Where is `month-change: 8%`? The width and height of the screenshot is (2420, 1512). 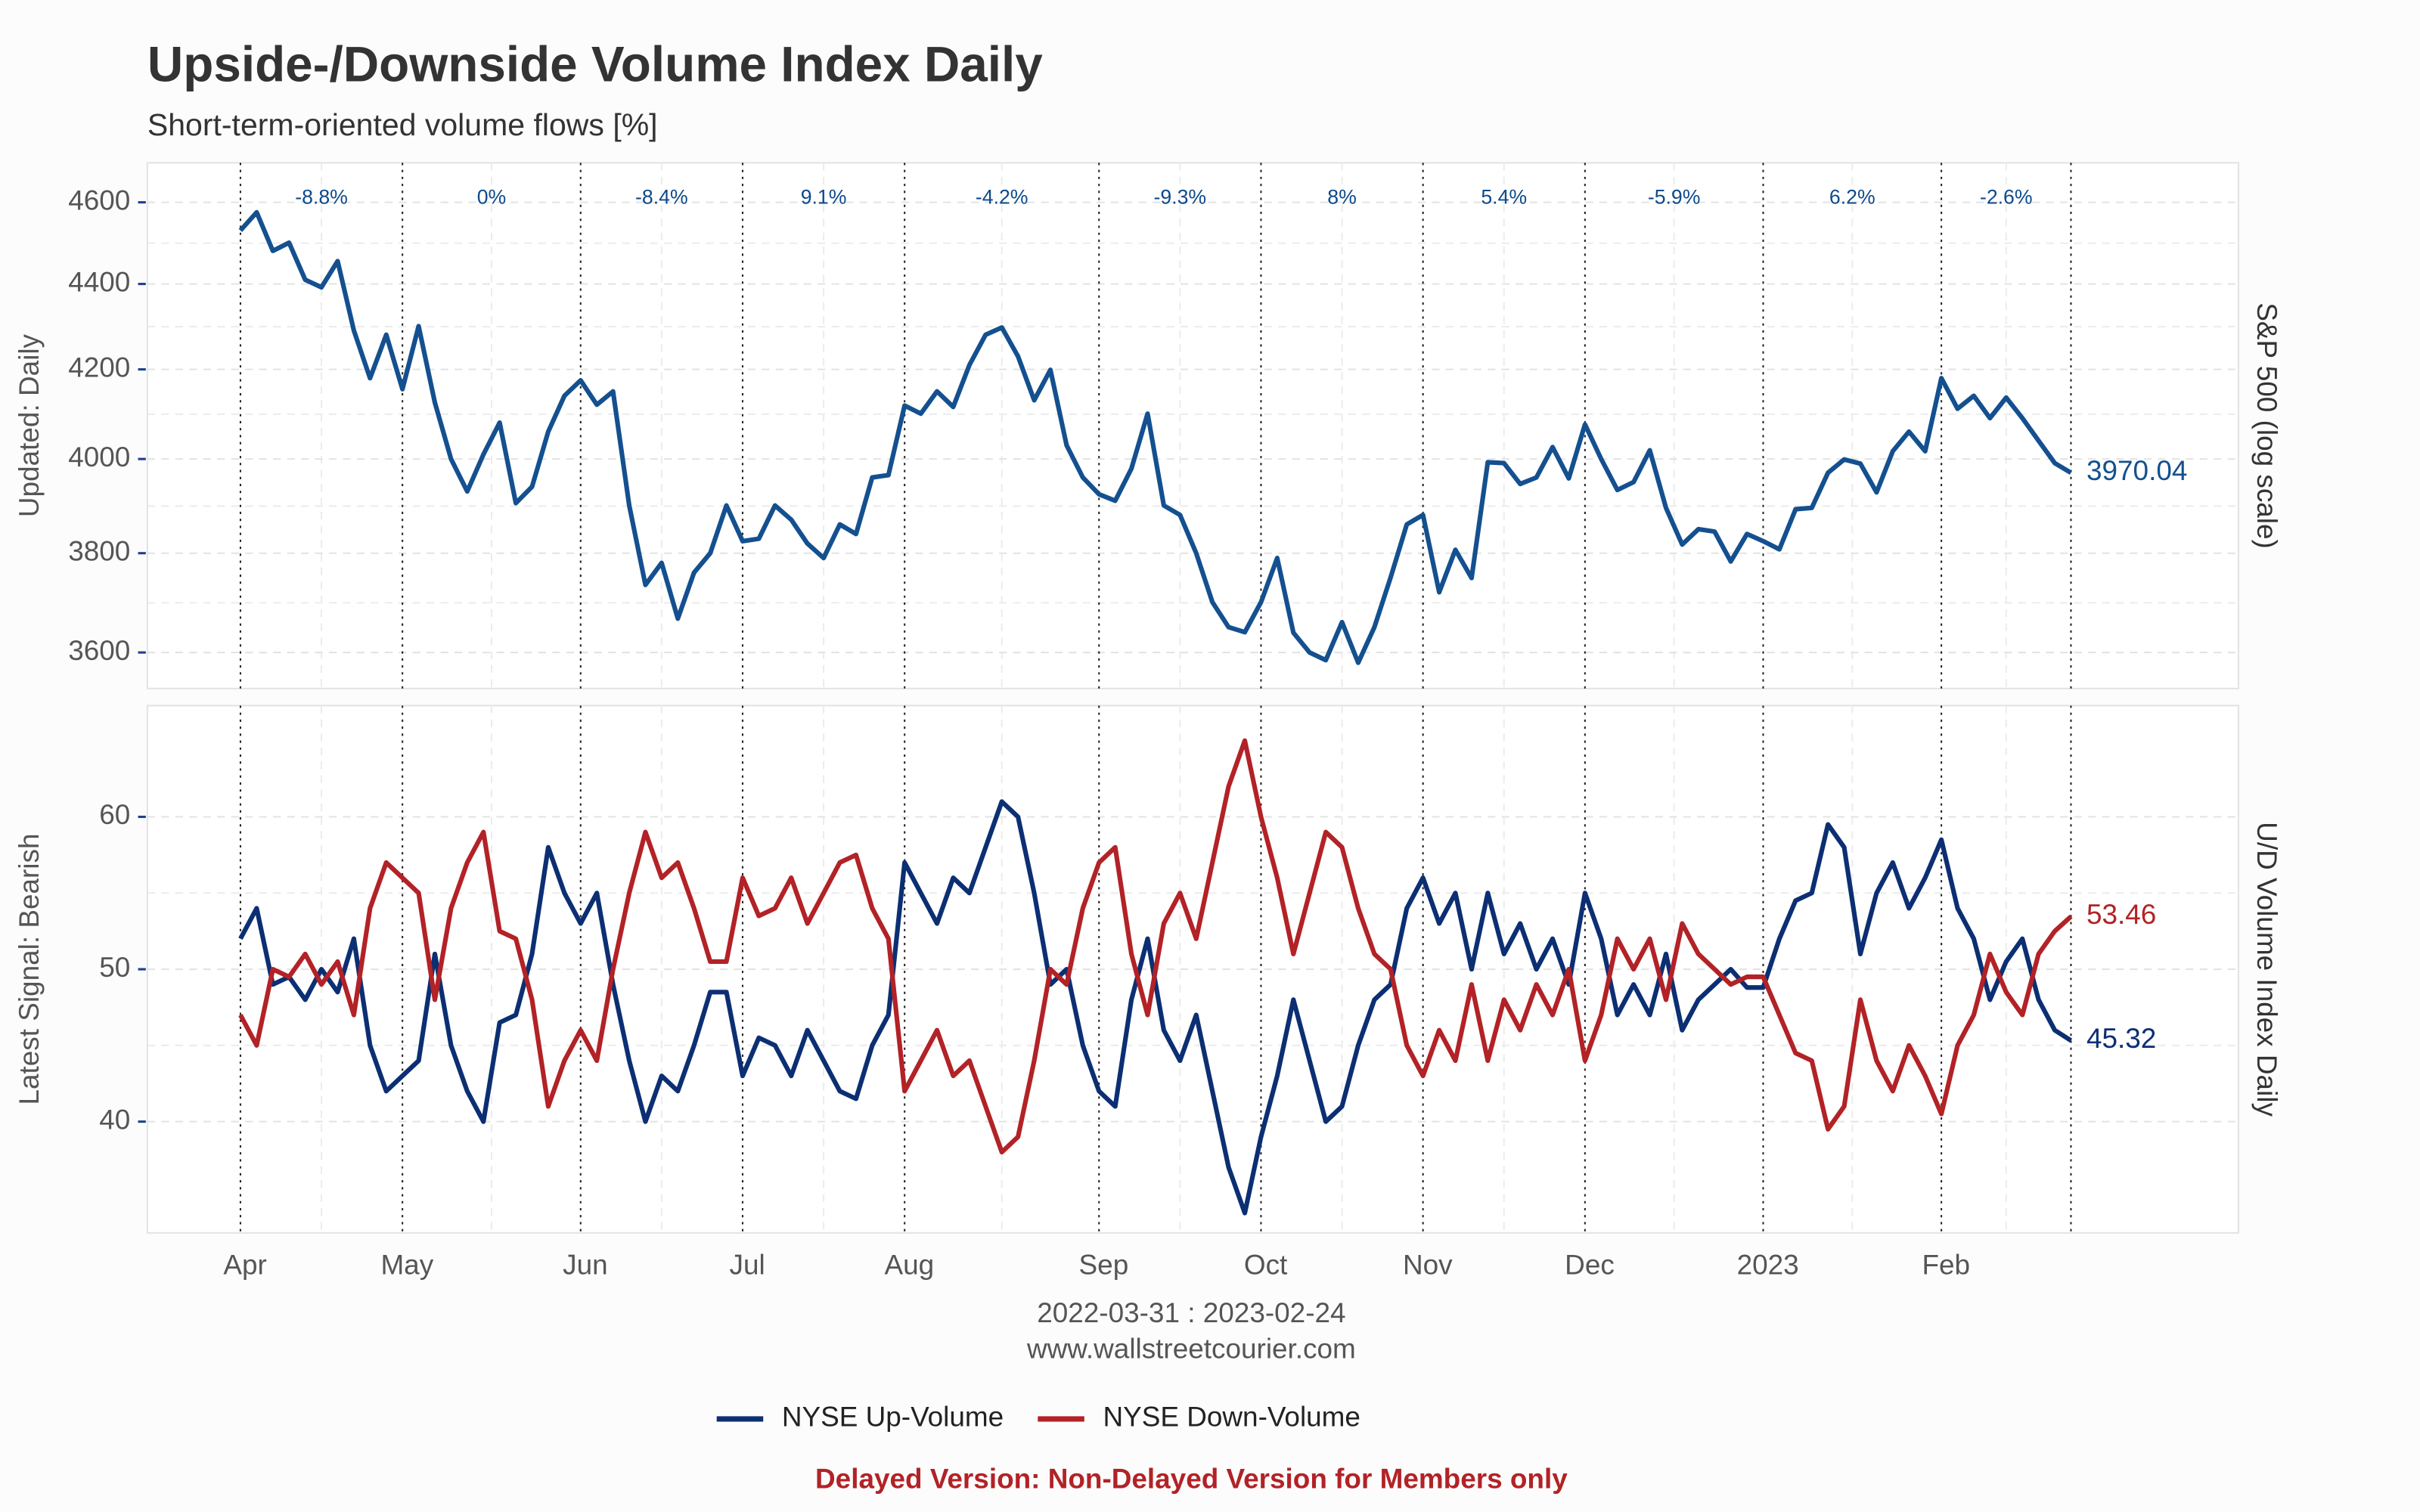 month-change: 8% is located at coordinates (1342, 197).